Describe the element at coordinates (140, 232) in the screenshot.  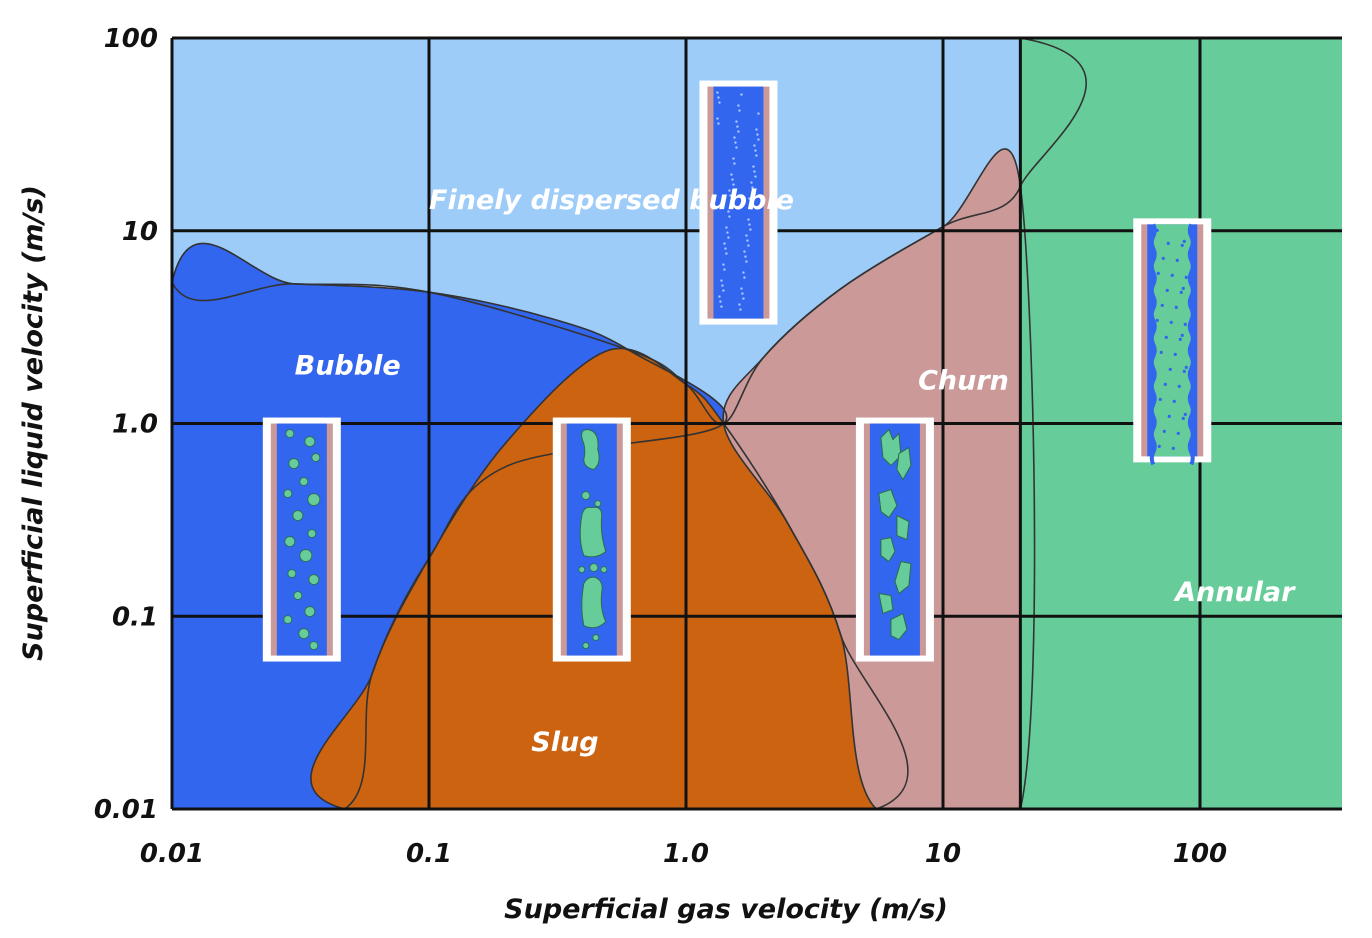
I see `y-tick-label: 10` at that location.